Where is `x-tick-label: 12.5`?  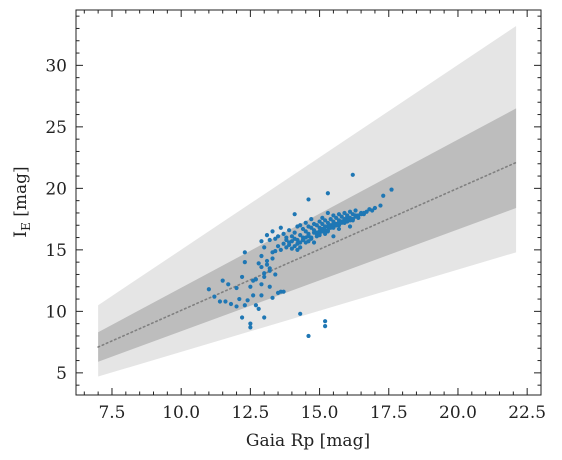
x-tick-label: 12.5 is located at coordinates (250, 413).